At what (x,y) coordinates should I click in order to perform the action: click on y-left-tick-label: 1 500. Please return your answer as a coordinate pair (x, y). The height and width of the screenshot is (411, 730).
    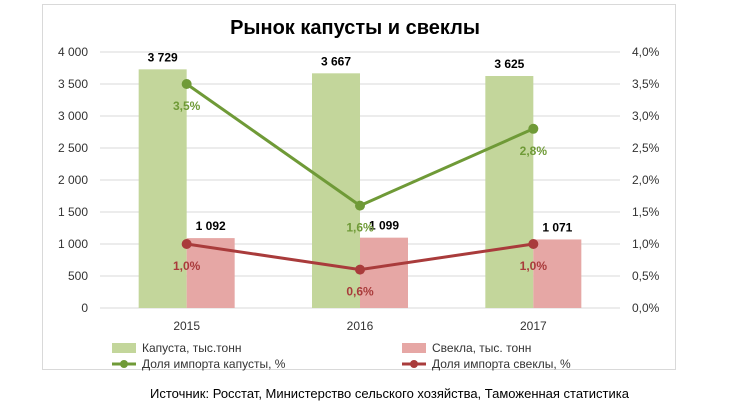
    Looking at the image, I should click on (73, 212).